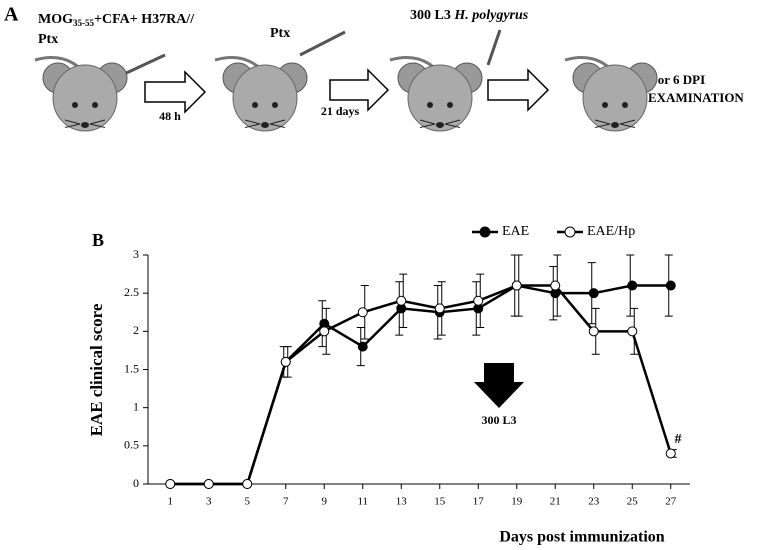 The image size is (765, 550). I want to click on y-tick-label: 3, so click(136, 254).